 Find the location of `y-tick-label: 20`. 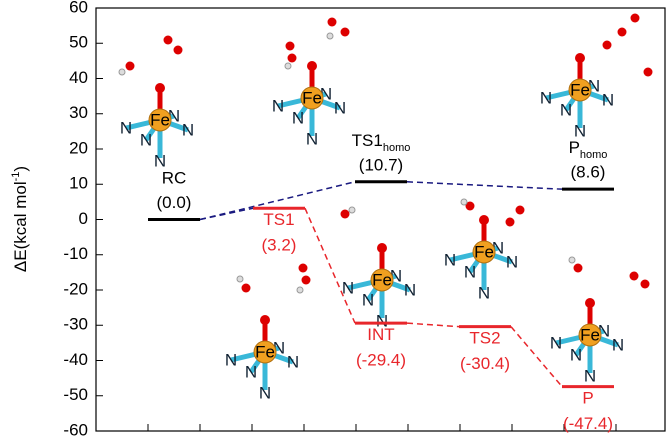

y-tick-label: 20 is located at coordinates (78, 147).